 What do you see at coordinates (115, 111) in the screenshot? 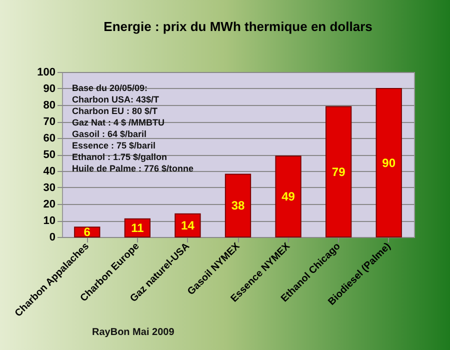
I see `annotation: Charbon EU : 80 $/T` at bounding box center [115, 111].